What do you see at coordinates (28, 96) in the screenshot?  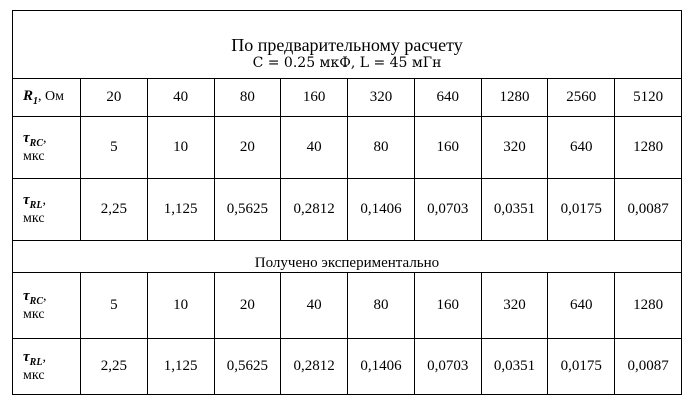 I see `label-symbol: R` at bounding box center [28, 96].